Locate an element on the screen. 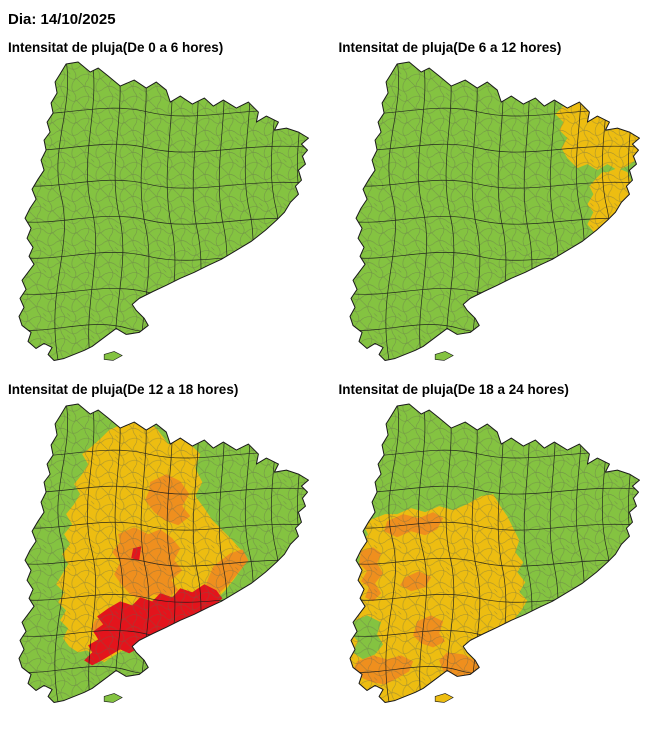  panel-title-12-18h: Intensitat de pluja(De 12 a 18 hores) is located at coordinates (123, 390).